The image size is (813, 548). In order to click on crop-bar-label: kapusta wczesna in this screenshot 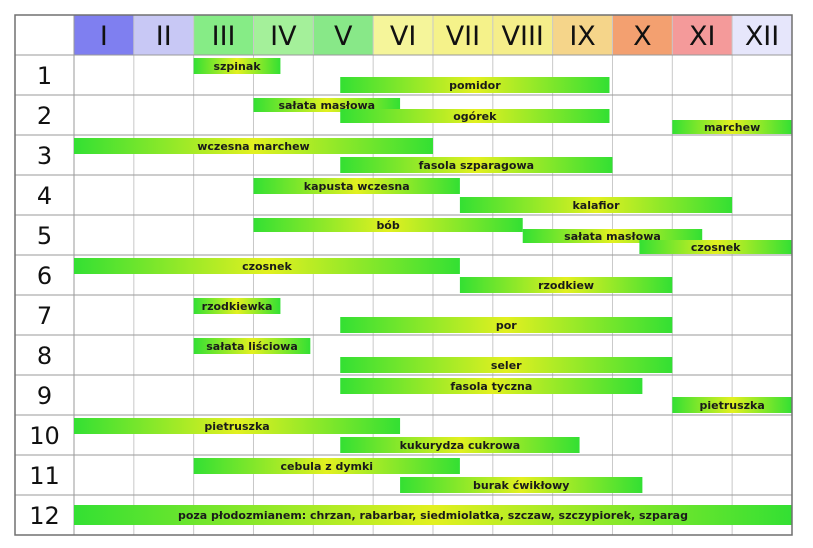, I will do `click(357, 186)`.